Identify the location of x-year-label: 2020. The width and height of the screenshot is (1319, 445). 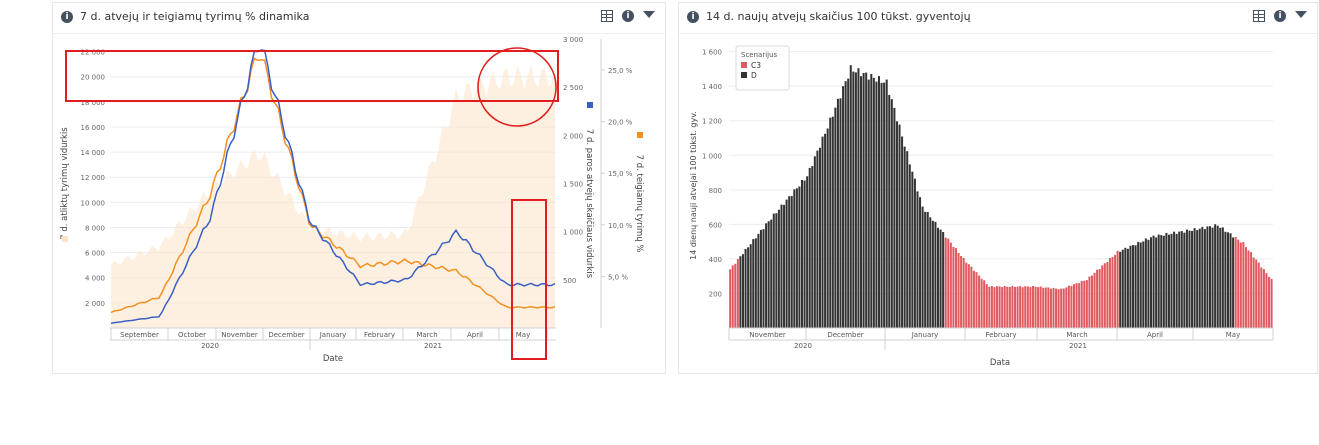
(803, 346).